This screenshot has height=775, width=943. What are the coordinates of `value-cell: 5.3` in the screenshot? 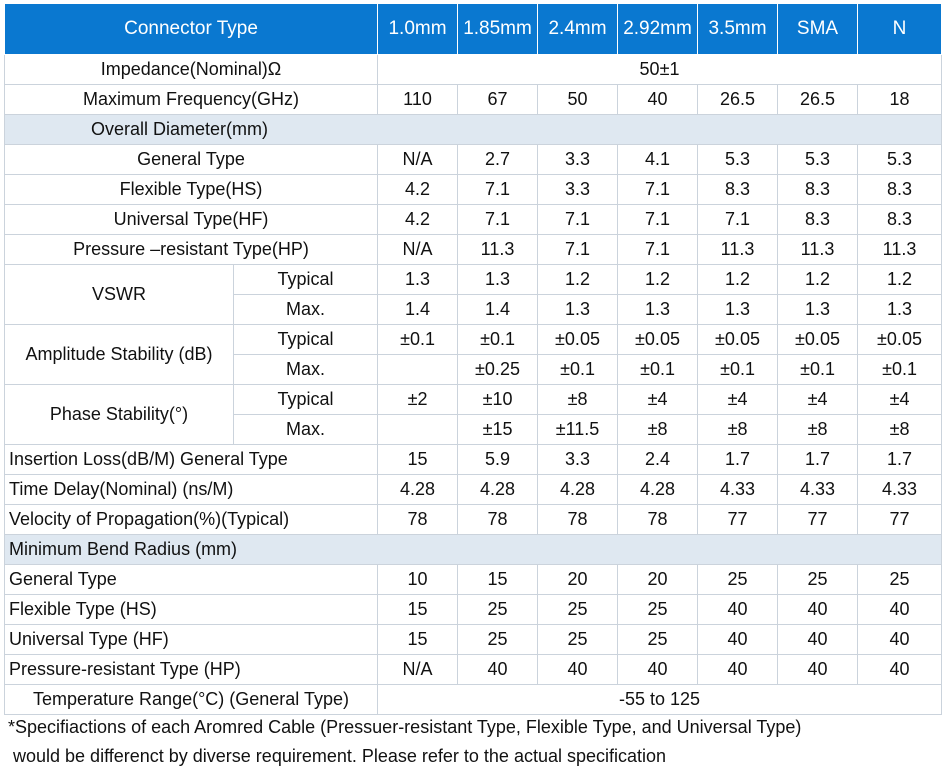 It's located at (818, 159).